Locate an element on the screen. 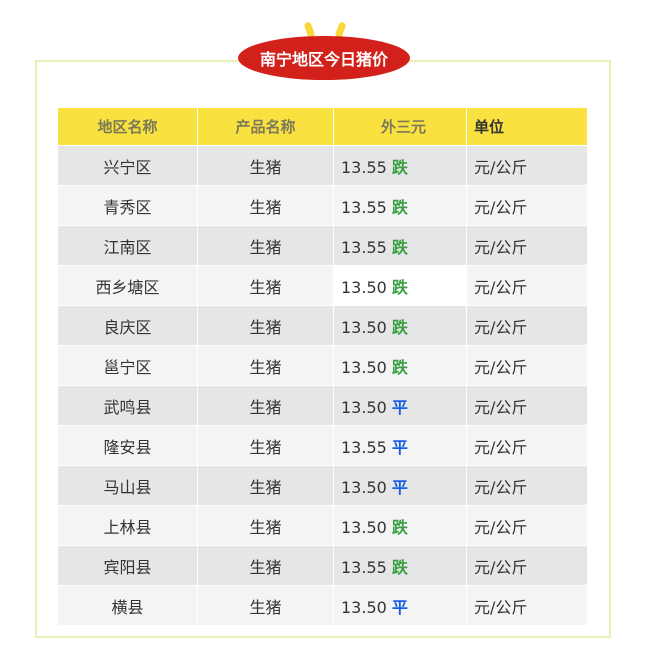  region-cell: 江南区 is located at coordinates (127, 245).